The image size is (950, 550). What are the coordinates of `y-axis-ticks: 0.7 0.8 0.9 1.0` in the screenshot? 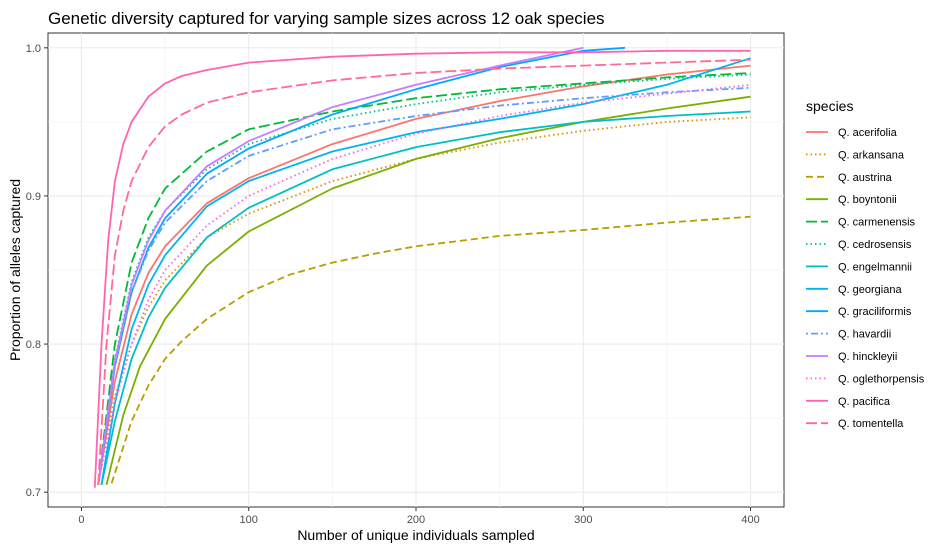 It's located at (37, 271).